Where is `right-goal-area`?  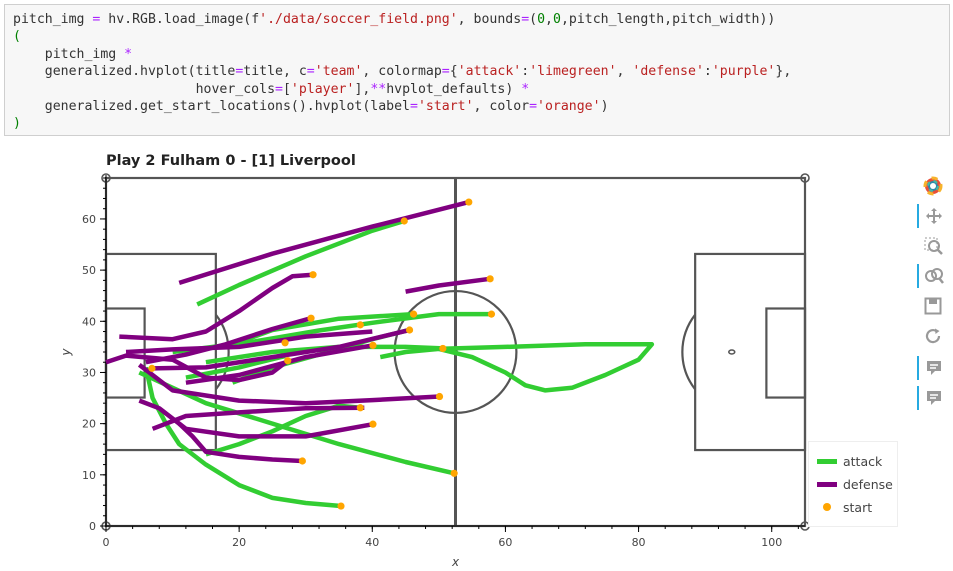
right-goal-area is located at coordinates (786, 353).